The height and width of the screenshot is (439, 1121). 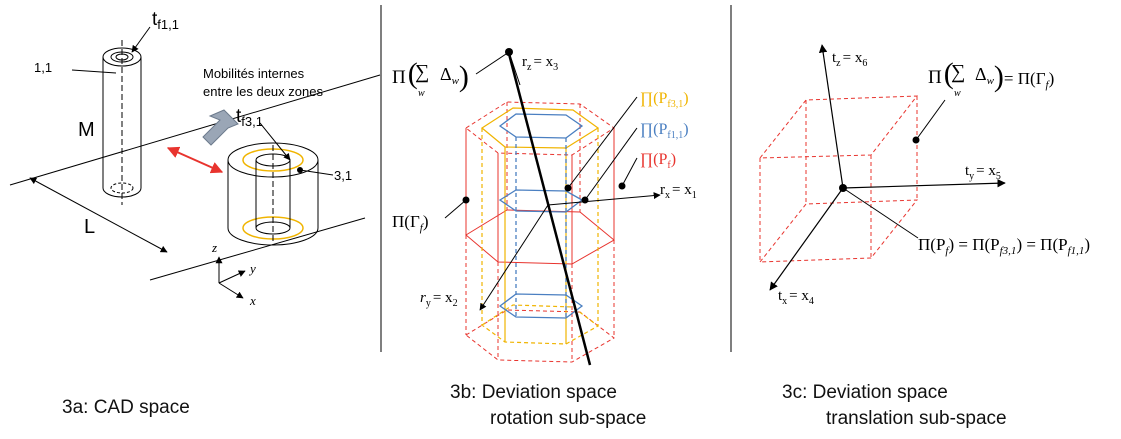 I want to click on label-l: L, so click(x=89, y=227).